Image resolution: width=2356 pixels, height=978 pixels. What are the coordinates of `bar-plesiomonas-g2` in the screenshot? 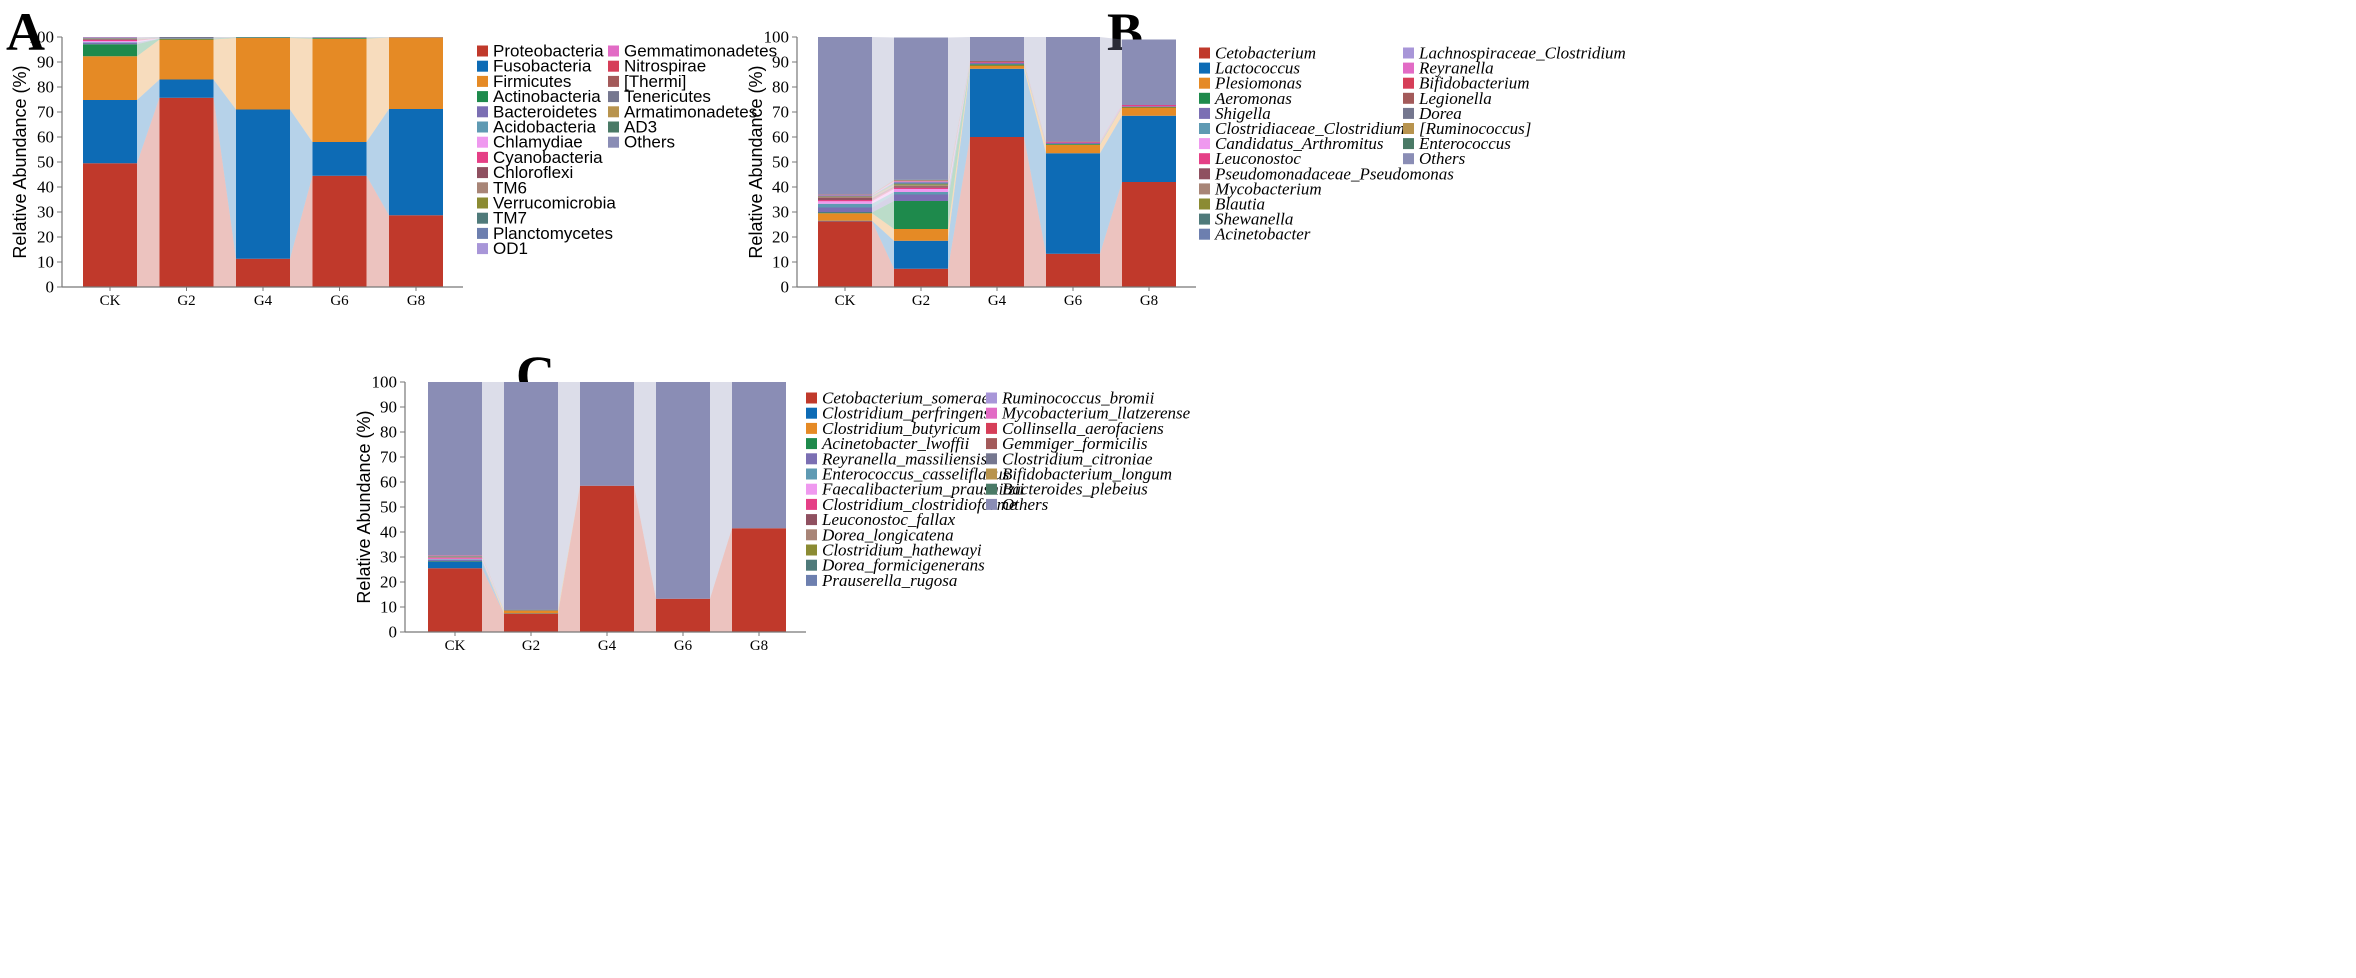 It's located at (921, 235).